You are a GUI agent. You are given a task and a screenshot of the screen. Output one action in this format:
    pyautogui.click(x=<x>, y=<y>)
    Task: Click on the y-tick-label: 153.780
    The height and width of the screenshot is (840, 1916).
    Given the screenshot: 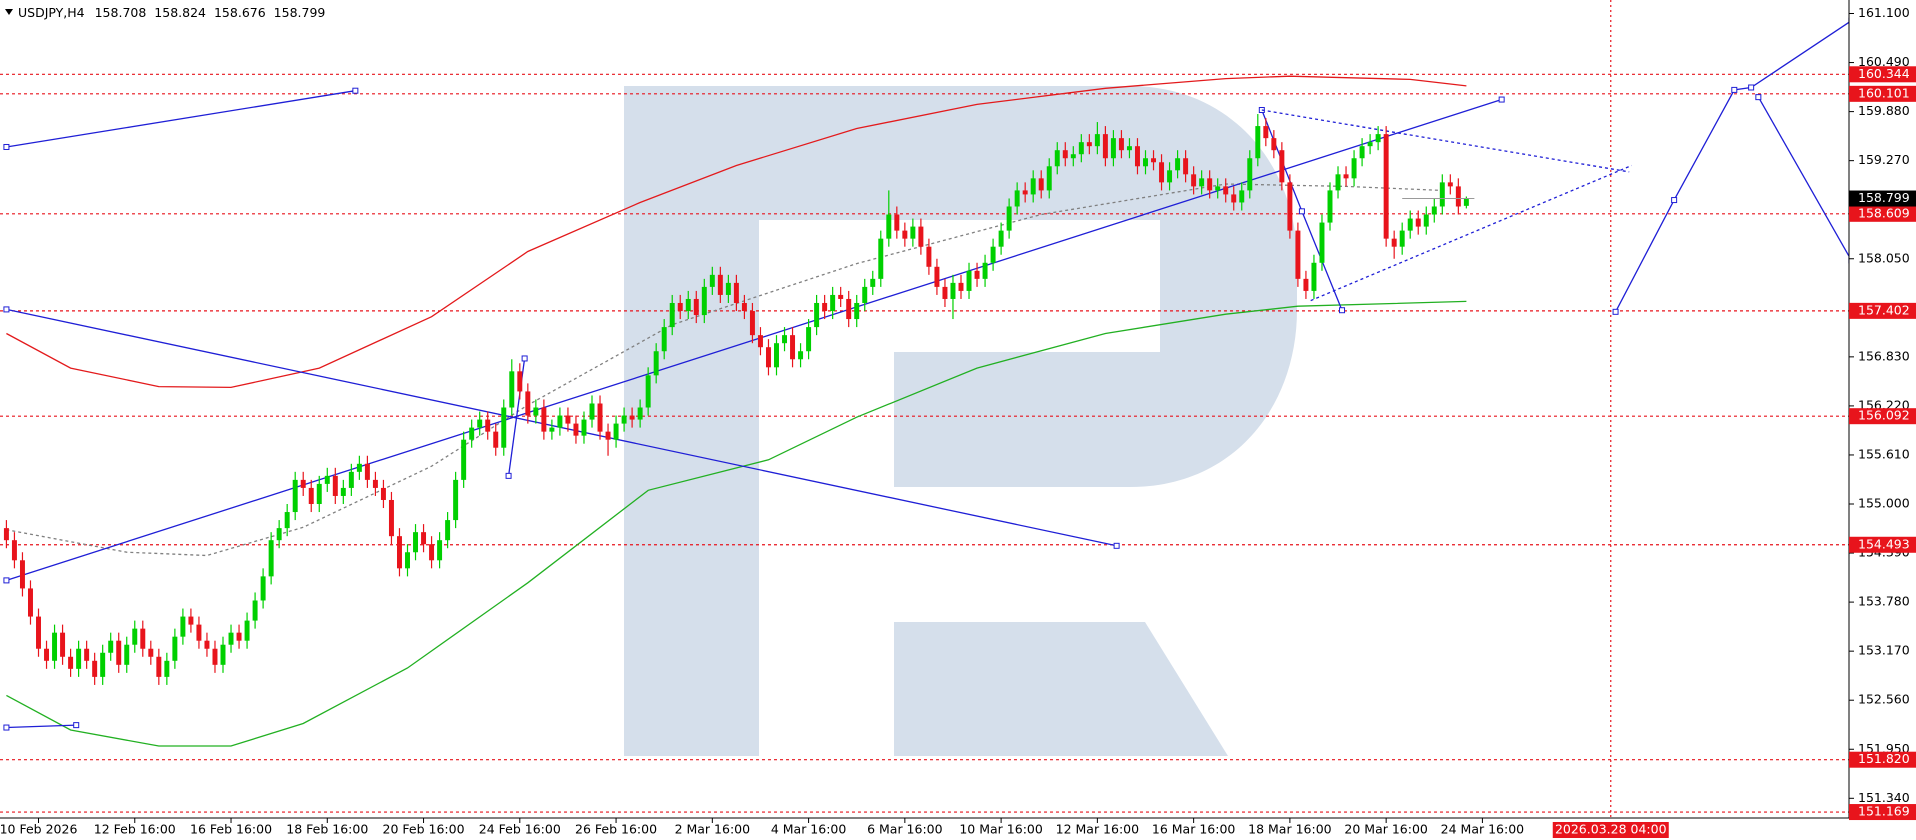 What is the action you would take?
    pyautogui.click(x=1884, y=601)
    